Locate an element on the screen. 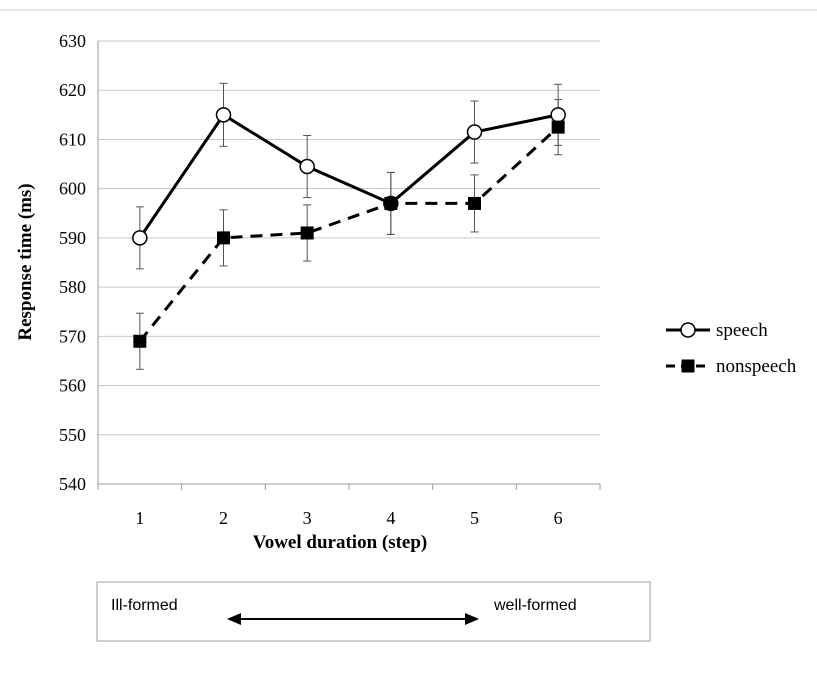 The image size is (817, 675). legend-marker-speech is located at coordinates (688, 330).